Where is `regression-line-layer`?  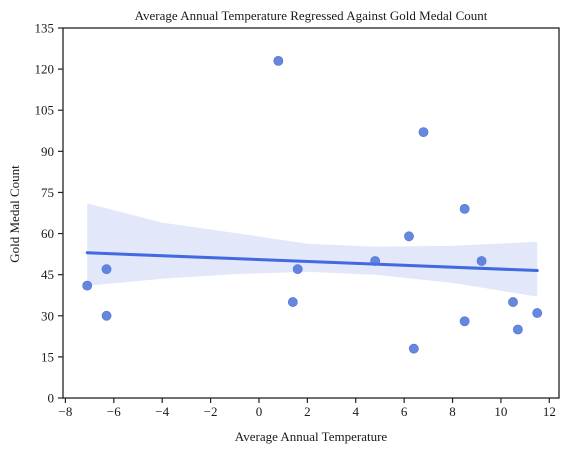
regression-line-layer is located at coordinates (312, 262).